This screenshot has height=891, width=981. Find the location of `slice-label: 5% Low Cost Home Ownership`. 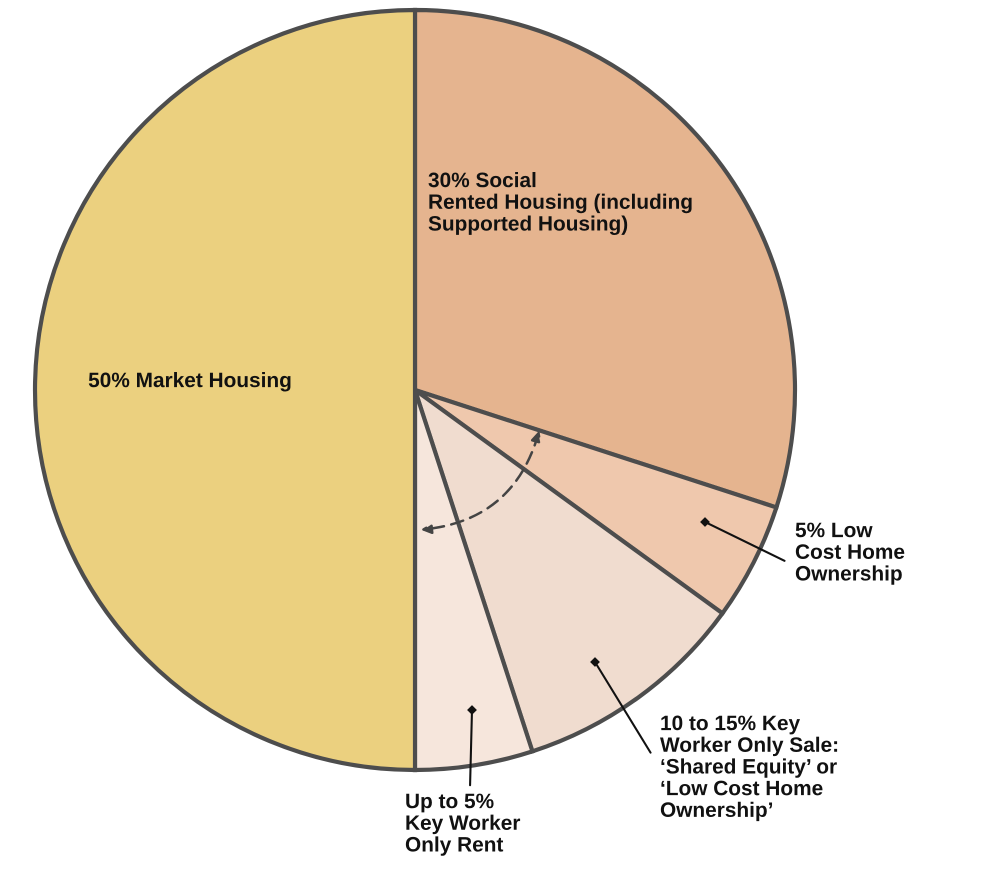

slice-label: 5% Low Cost Home Ownership is located at coordinates (850, 553).